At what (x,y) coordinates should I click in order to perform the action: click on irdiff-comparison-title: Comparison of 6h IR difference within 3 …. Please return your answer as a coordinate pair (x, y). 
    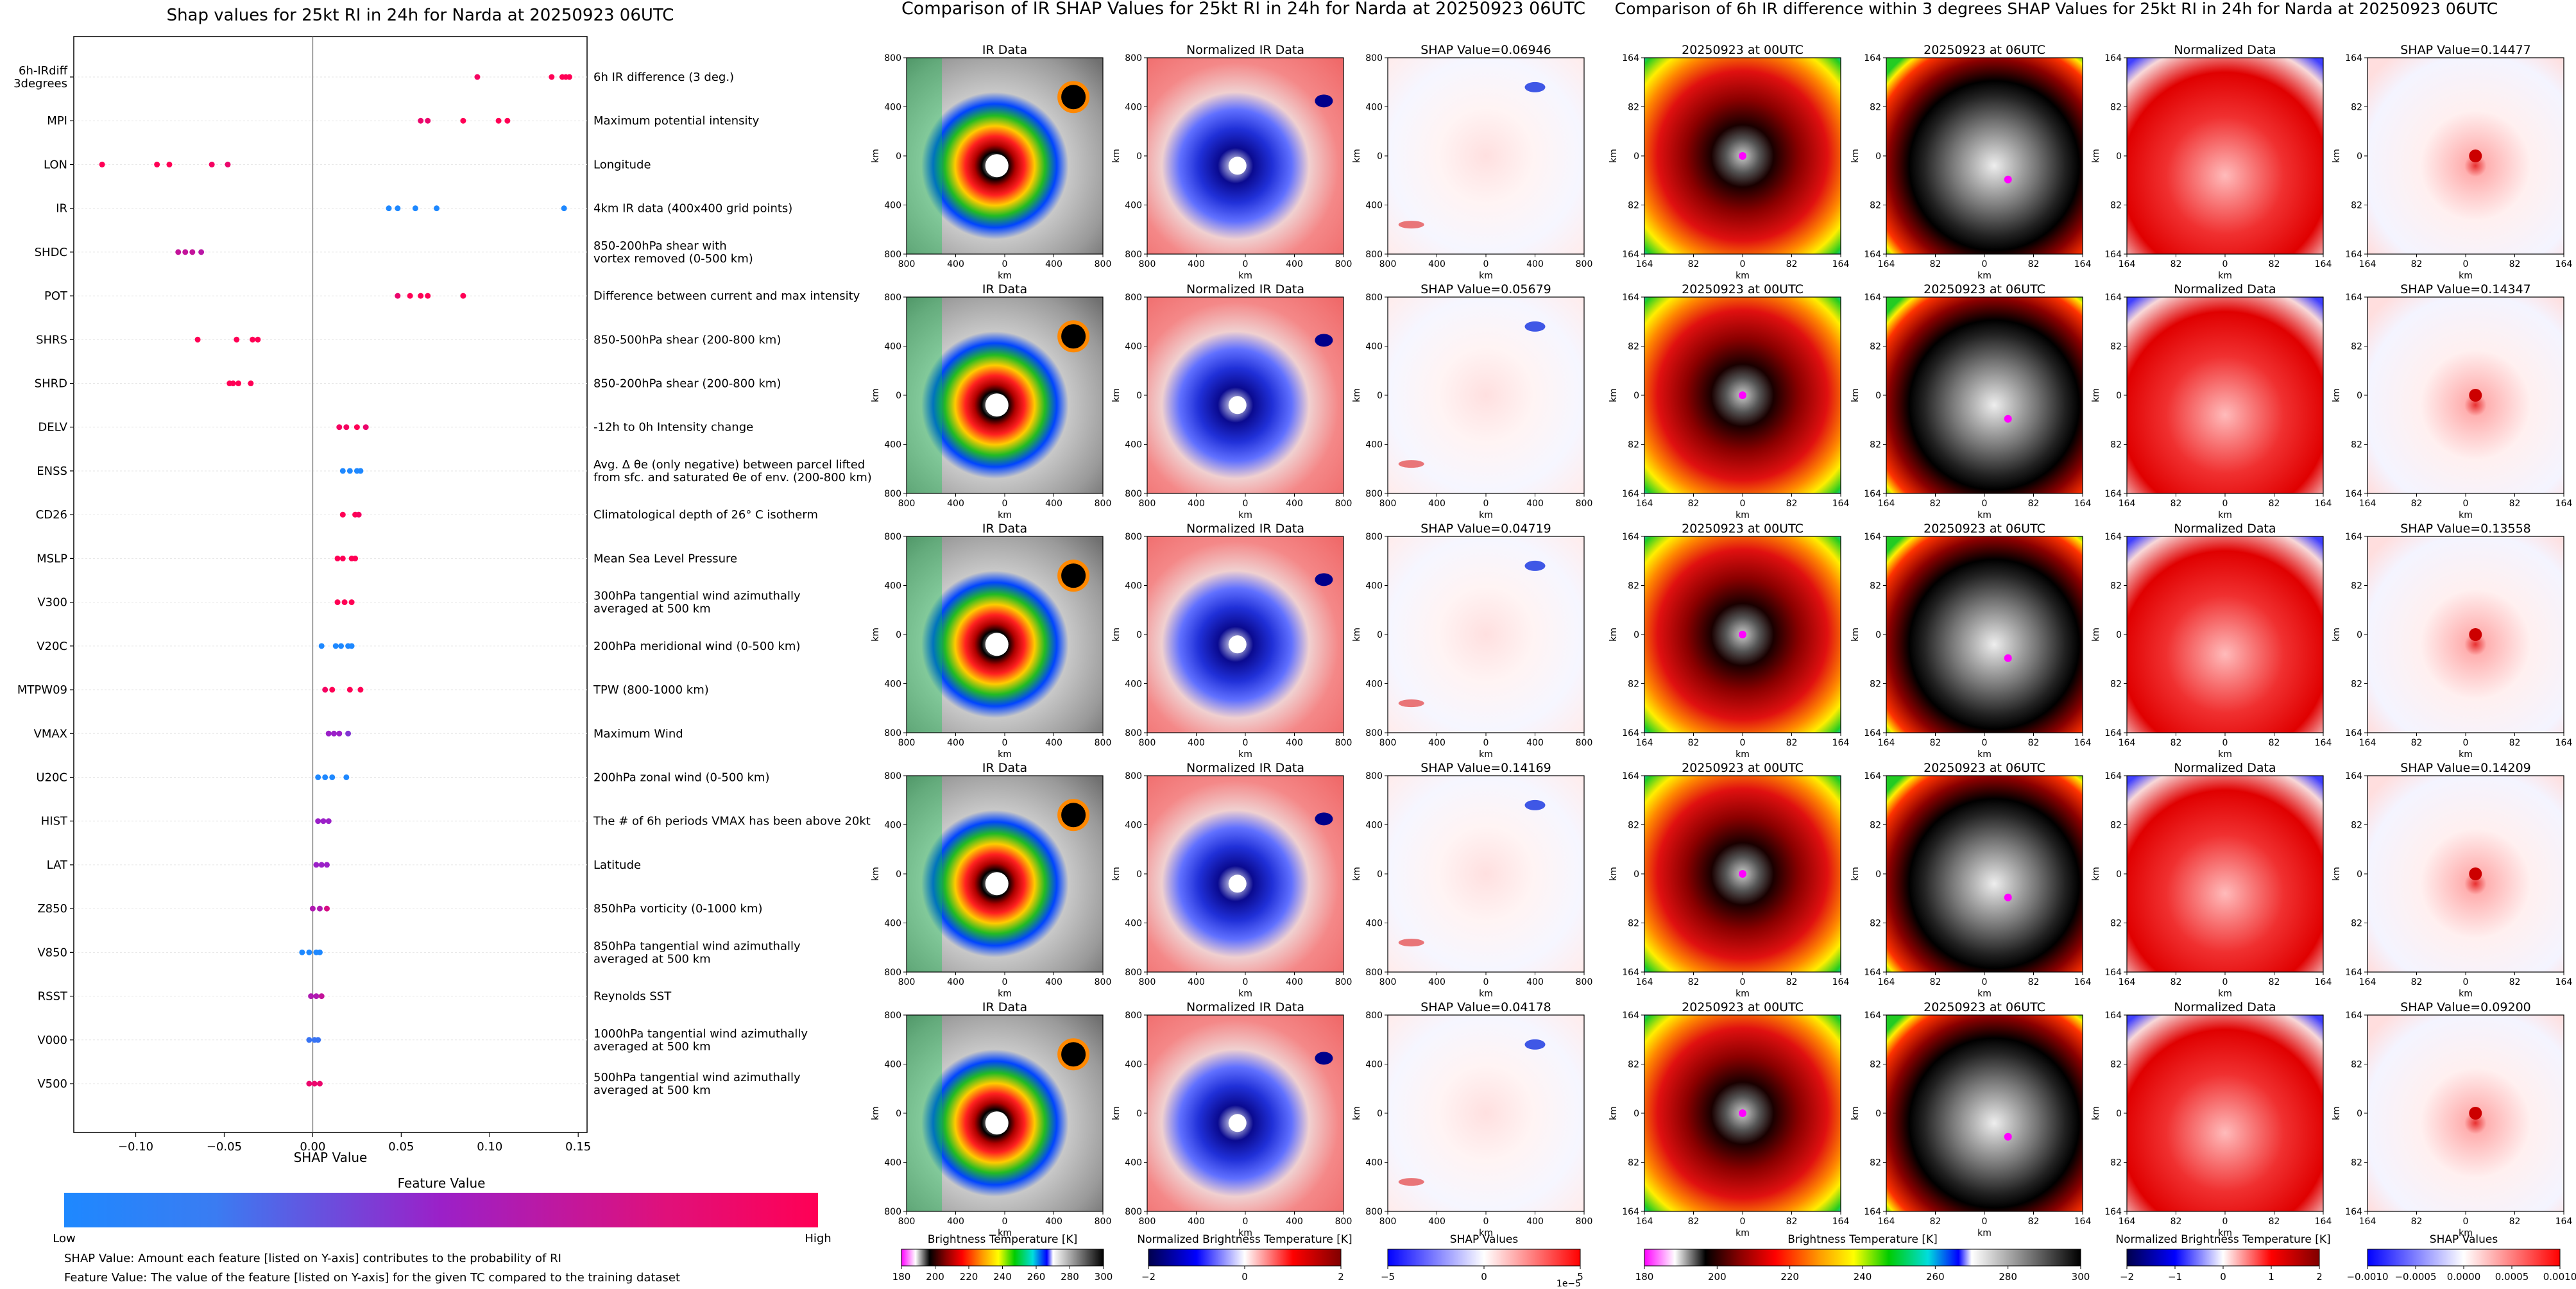
    Looking at the image, I should click on (2056, 9).